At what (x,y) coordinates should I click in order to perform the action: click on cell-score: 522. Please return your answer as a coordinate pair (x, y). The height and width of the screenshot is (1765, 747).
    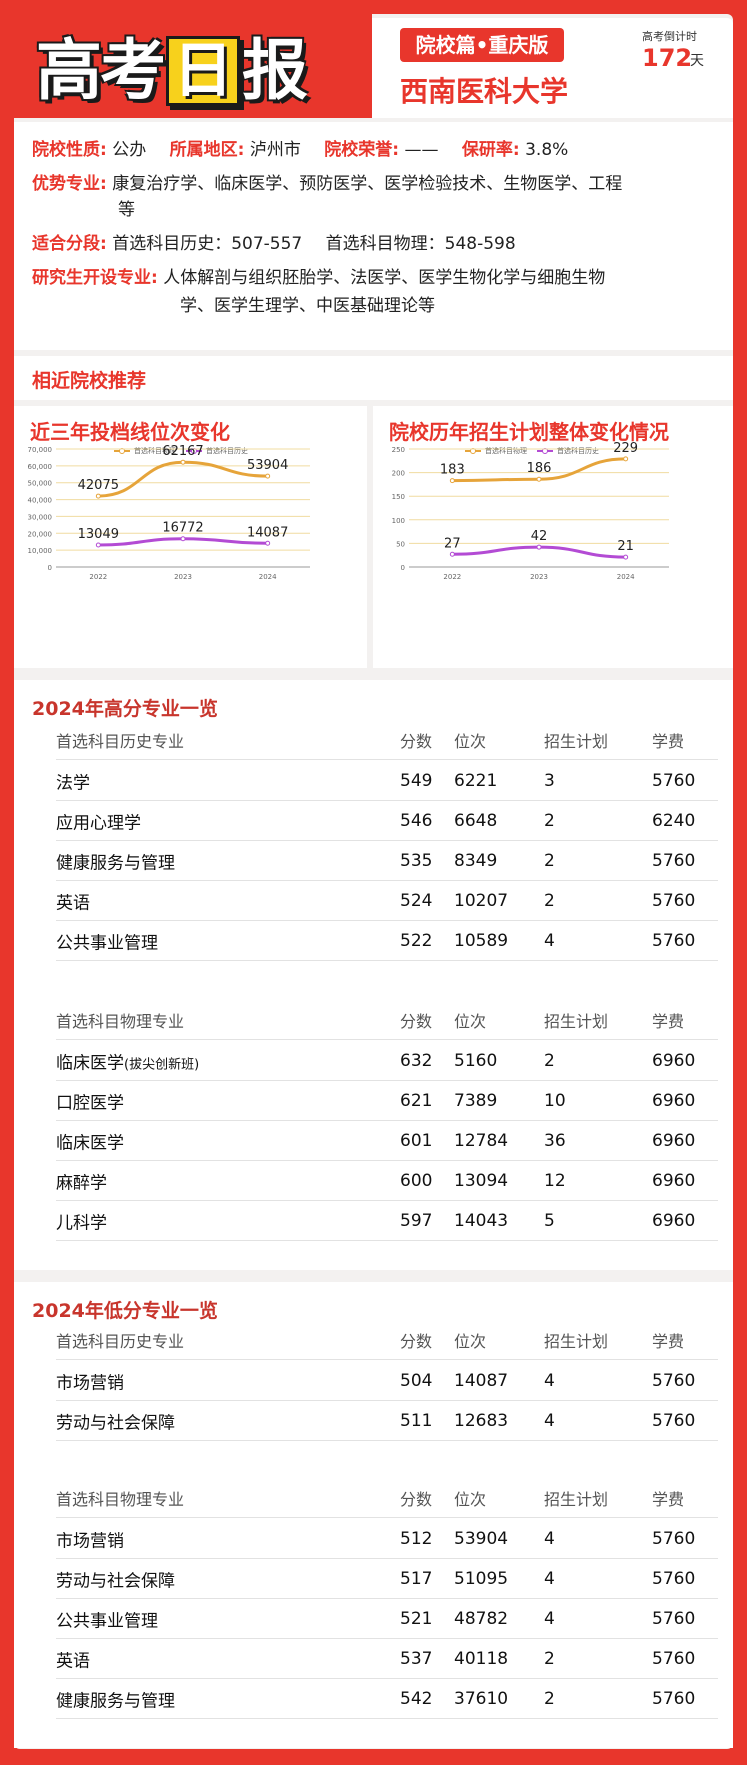
    Looking at the image, I should click on (416, 941).